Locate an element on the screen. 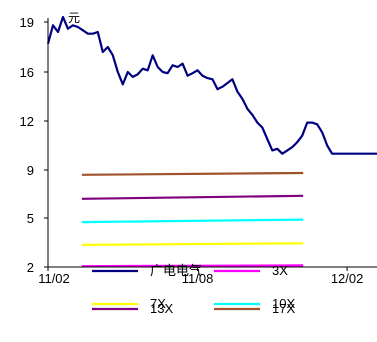 This screenshot has height=342, width=377. x-tick-label: 12/02 is located at coordinates (347, 278).